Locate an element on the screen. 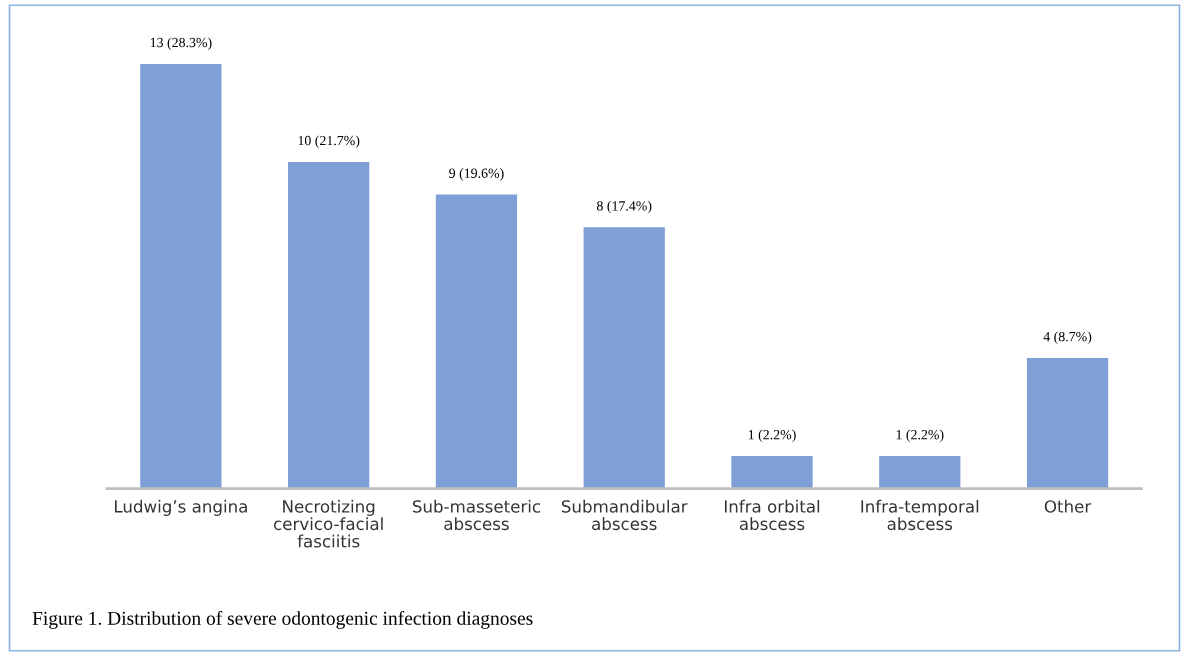  x-tick-label: Ludwig’s angina is located at coordinates (181, 507).